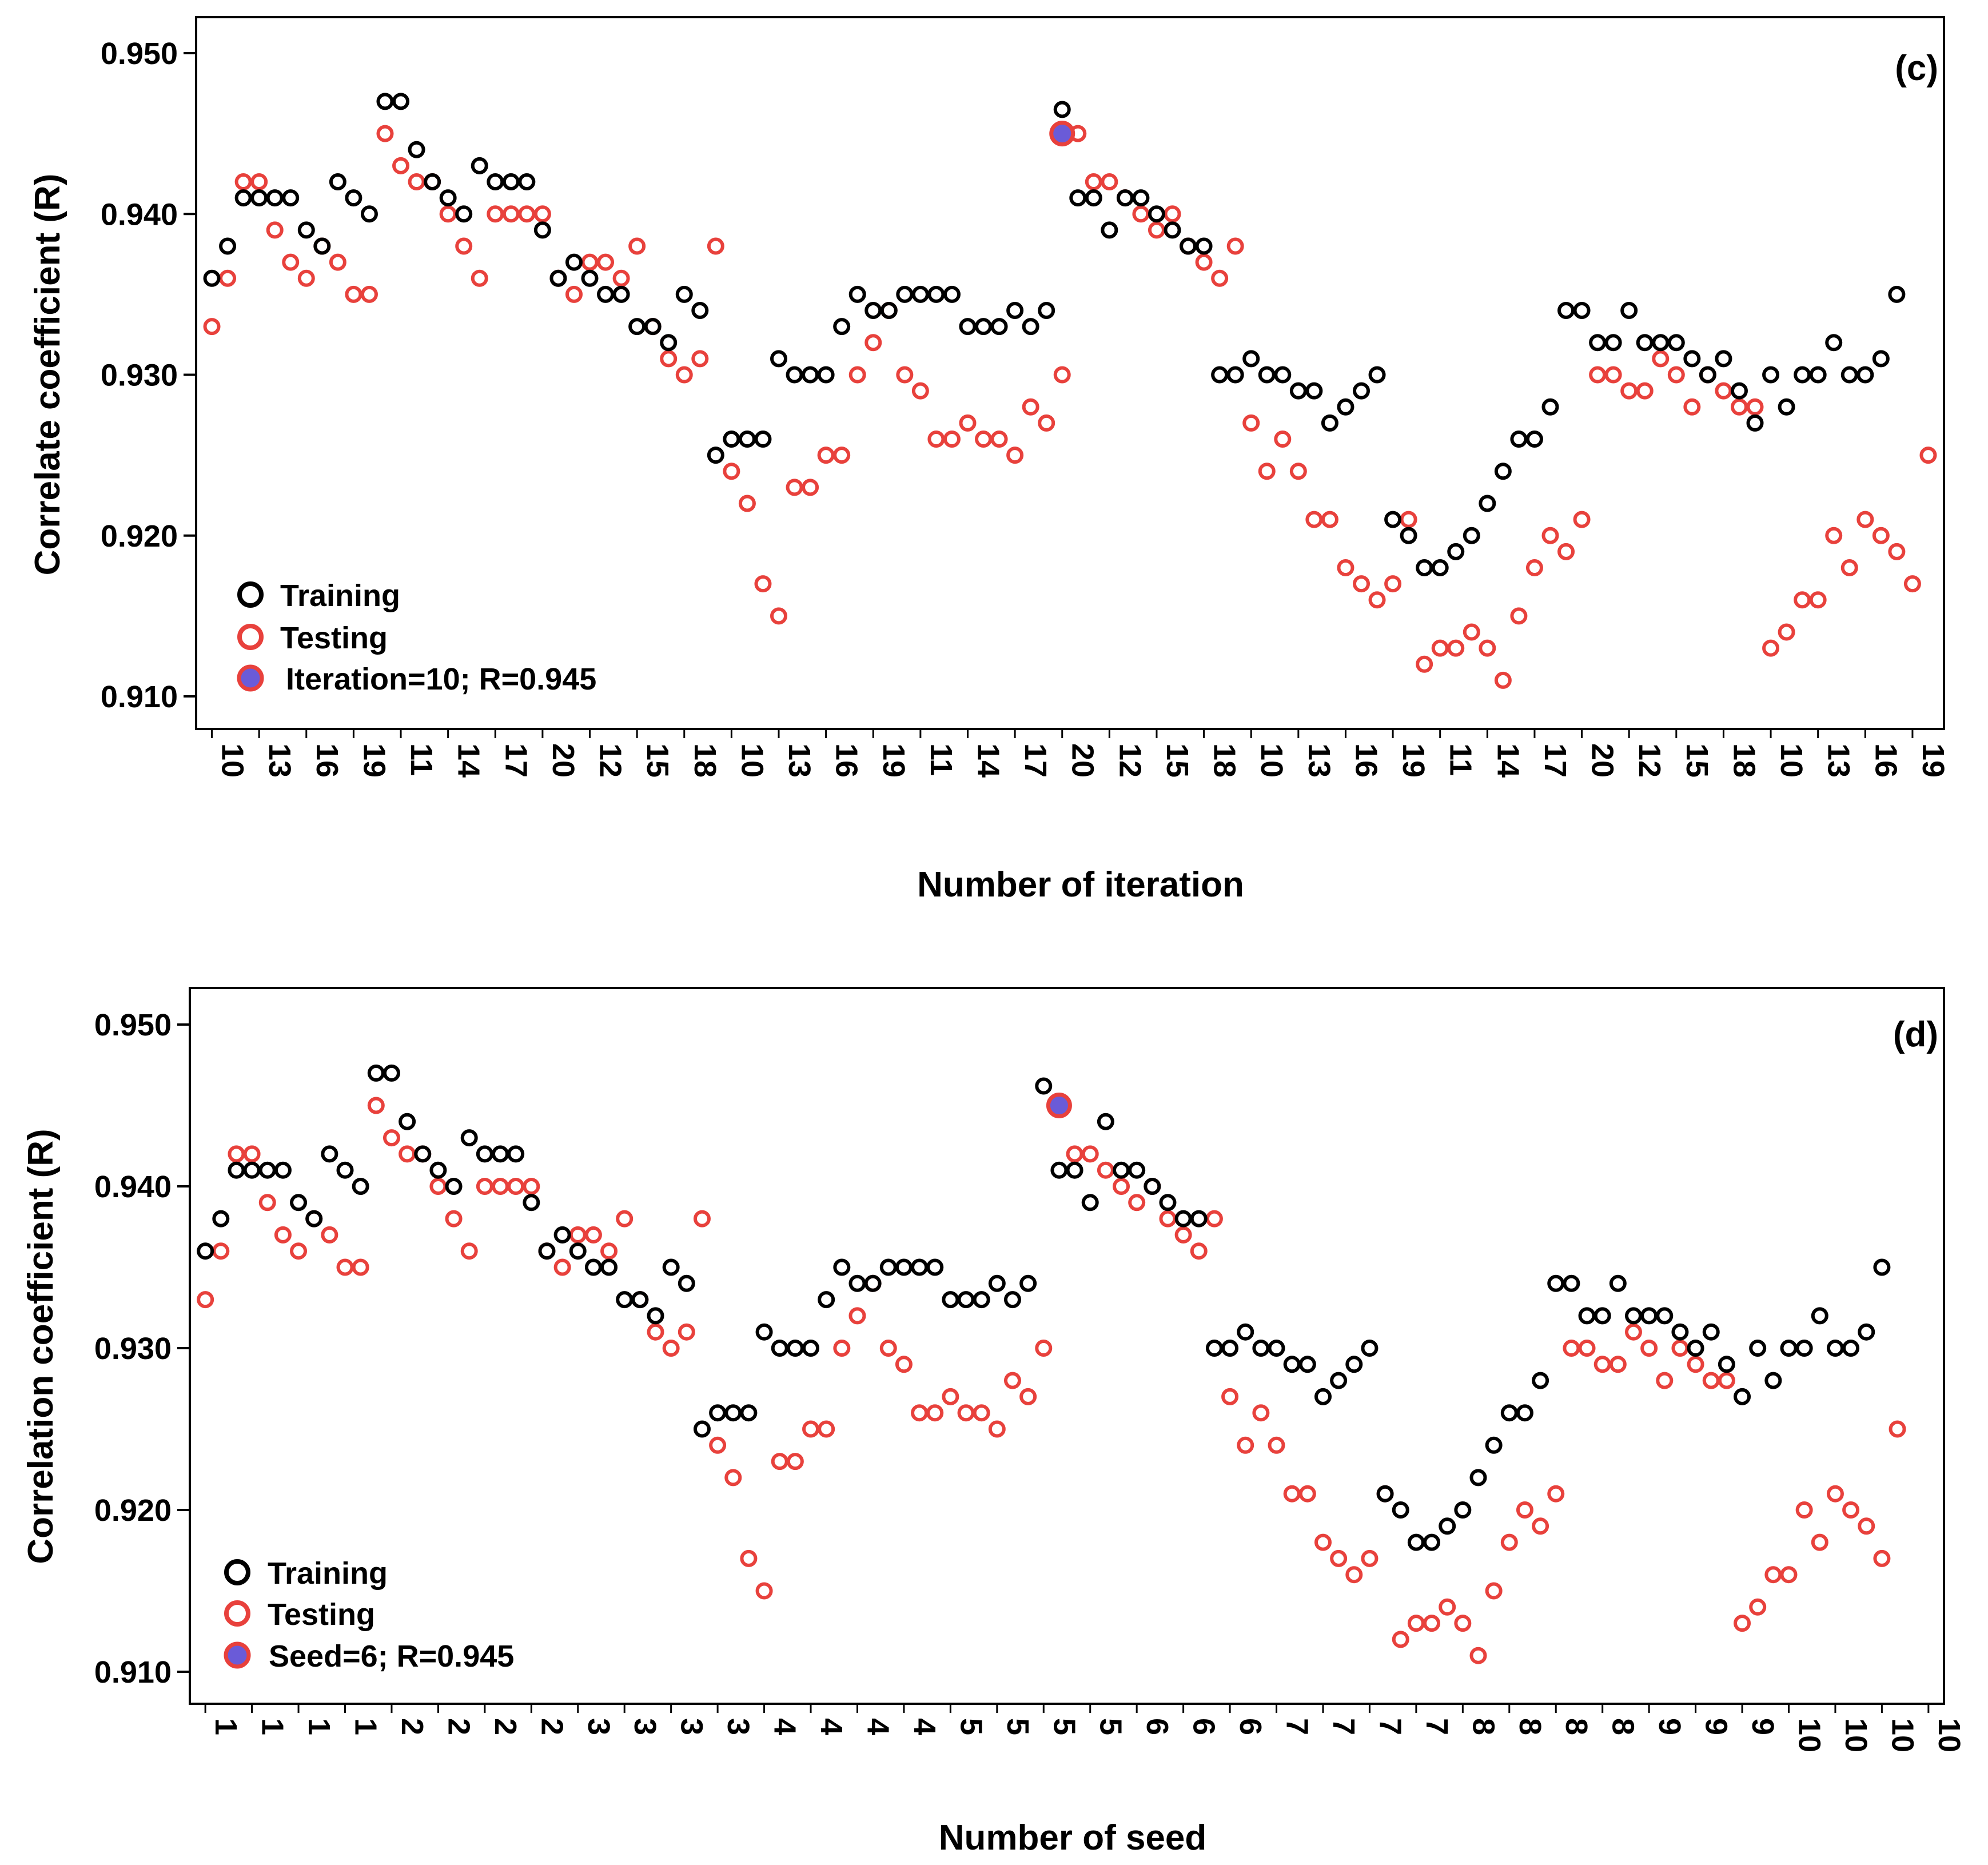  I want to click on x-tick-label: 15, so click(1697, 760).